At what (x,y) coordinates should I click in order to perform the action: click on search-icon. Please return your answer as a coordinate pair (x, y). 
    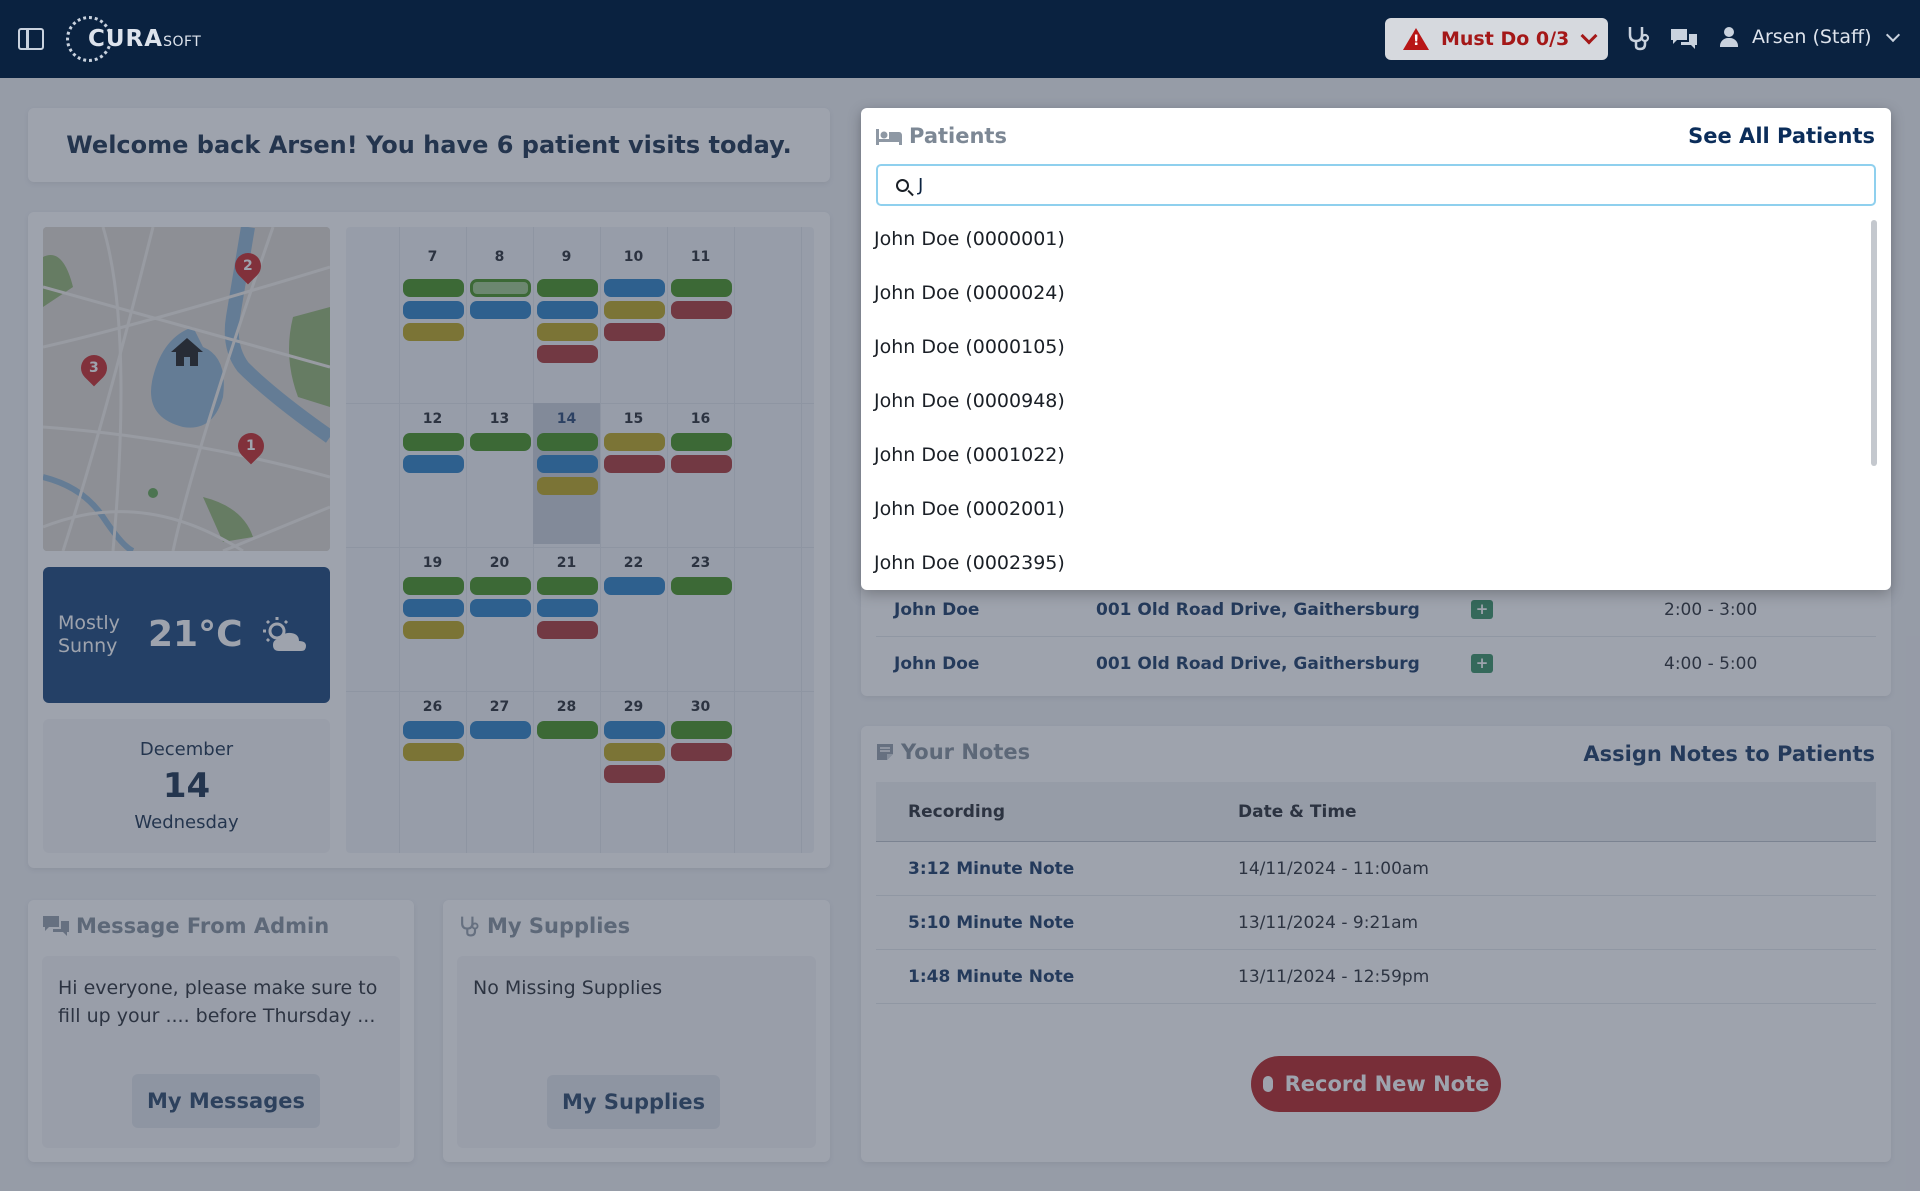
    Looking at the image, I should click on (902, 185).